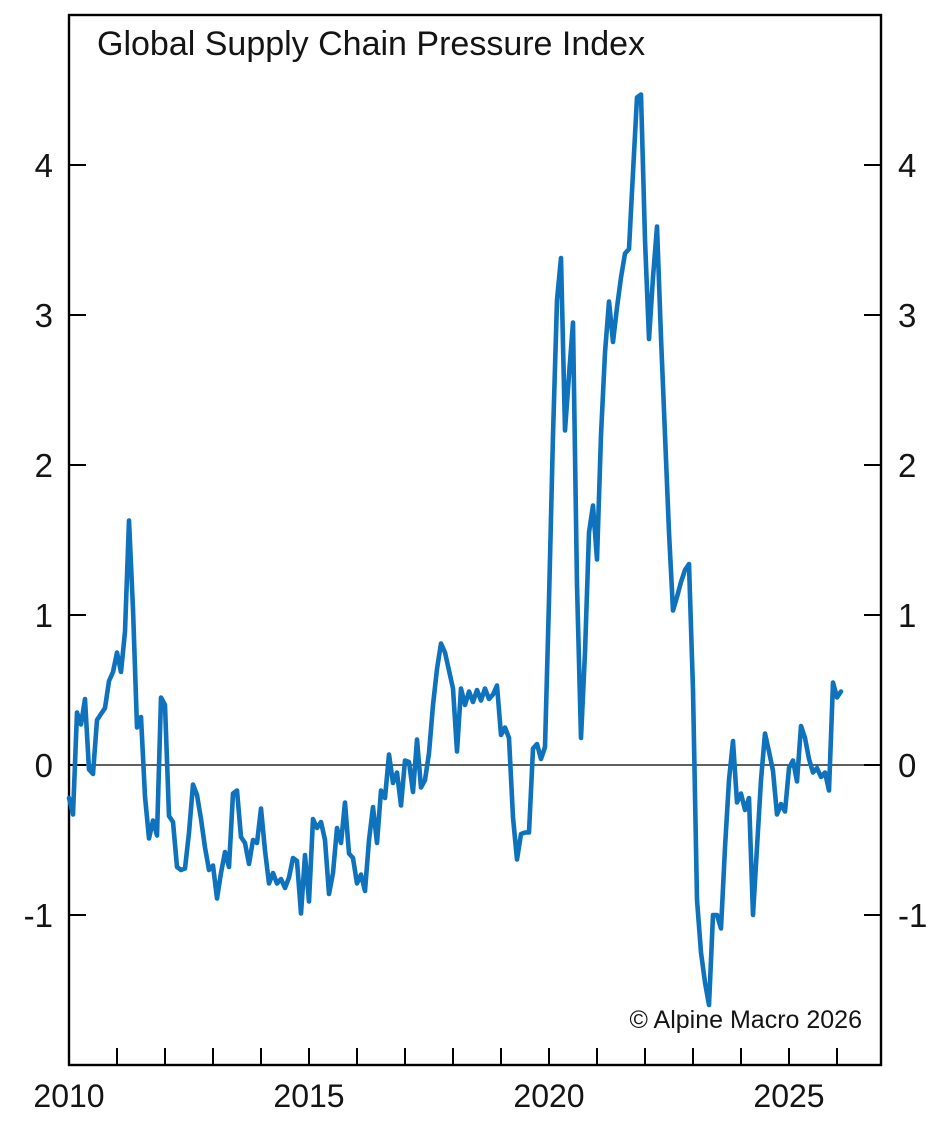 The image size is (933, 1131). Describe the element at coordinates (44, 765) in the screenshot. I see `y-axis-label-left: 0` at that location.